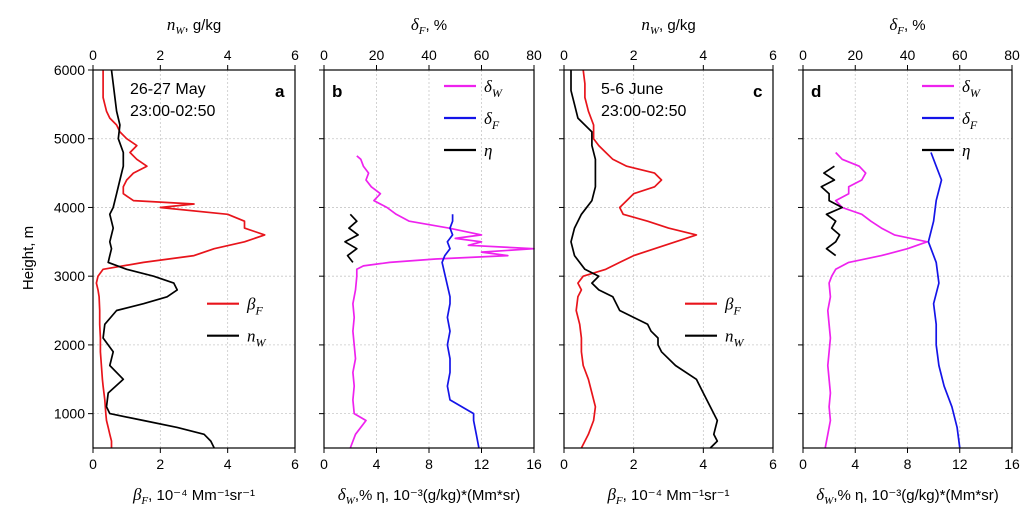 Image resolution: width=1030 pixels, height=510 pixels. I want to click on y-tick-label: 5000, so click(69, 139).